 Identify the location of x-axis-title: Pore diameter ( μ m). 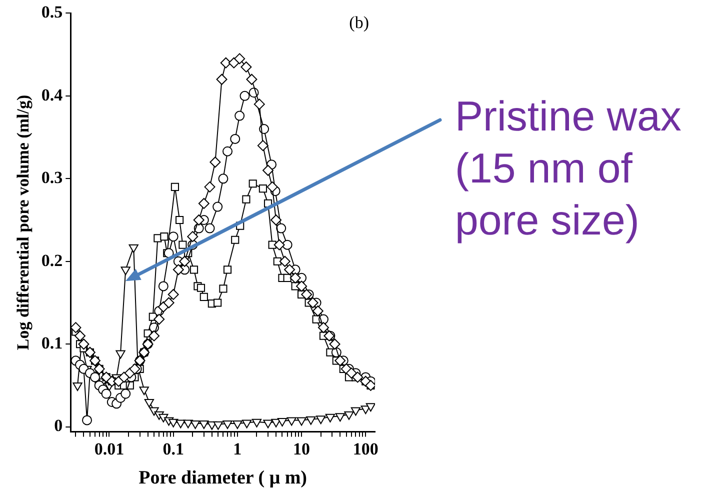
(222, 478).